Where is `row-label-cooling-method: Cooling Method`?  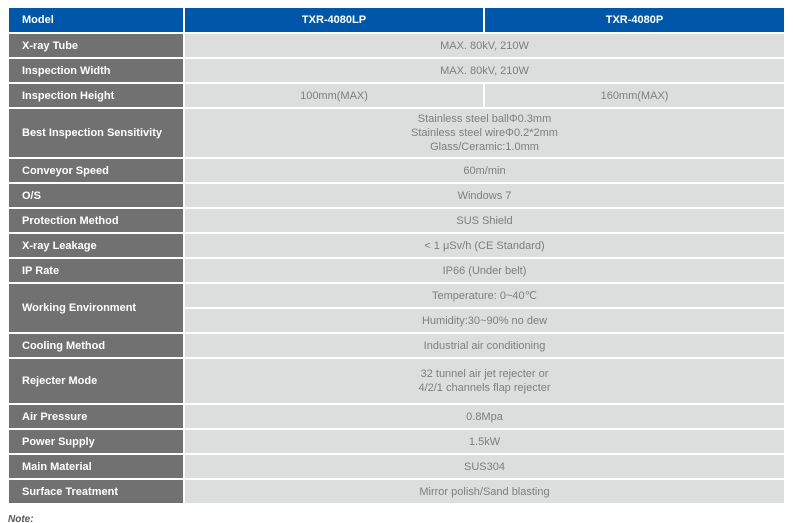 row-label-cooling-method: Cooling Method is located at coordinates (96, 345).